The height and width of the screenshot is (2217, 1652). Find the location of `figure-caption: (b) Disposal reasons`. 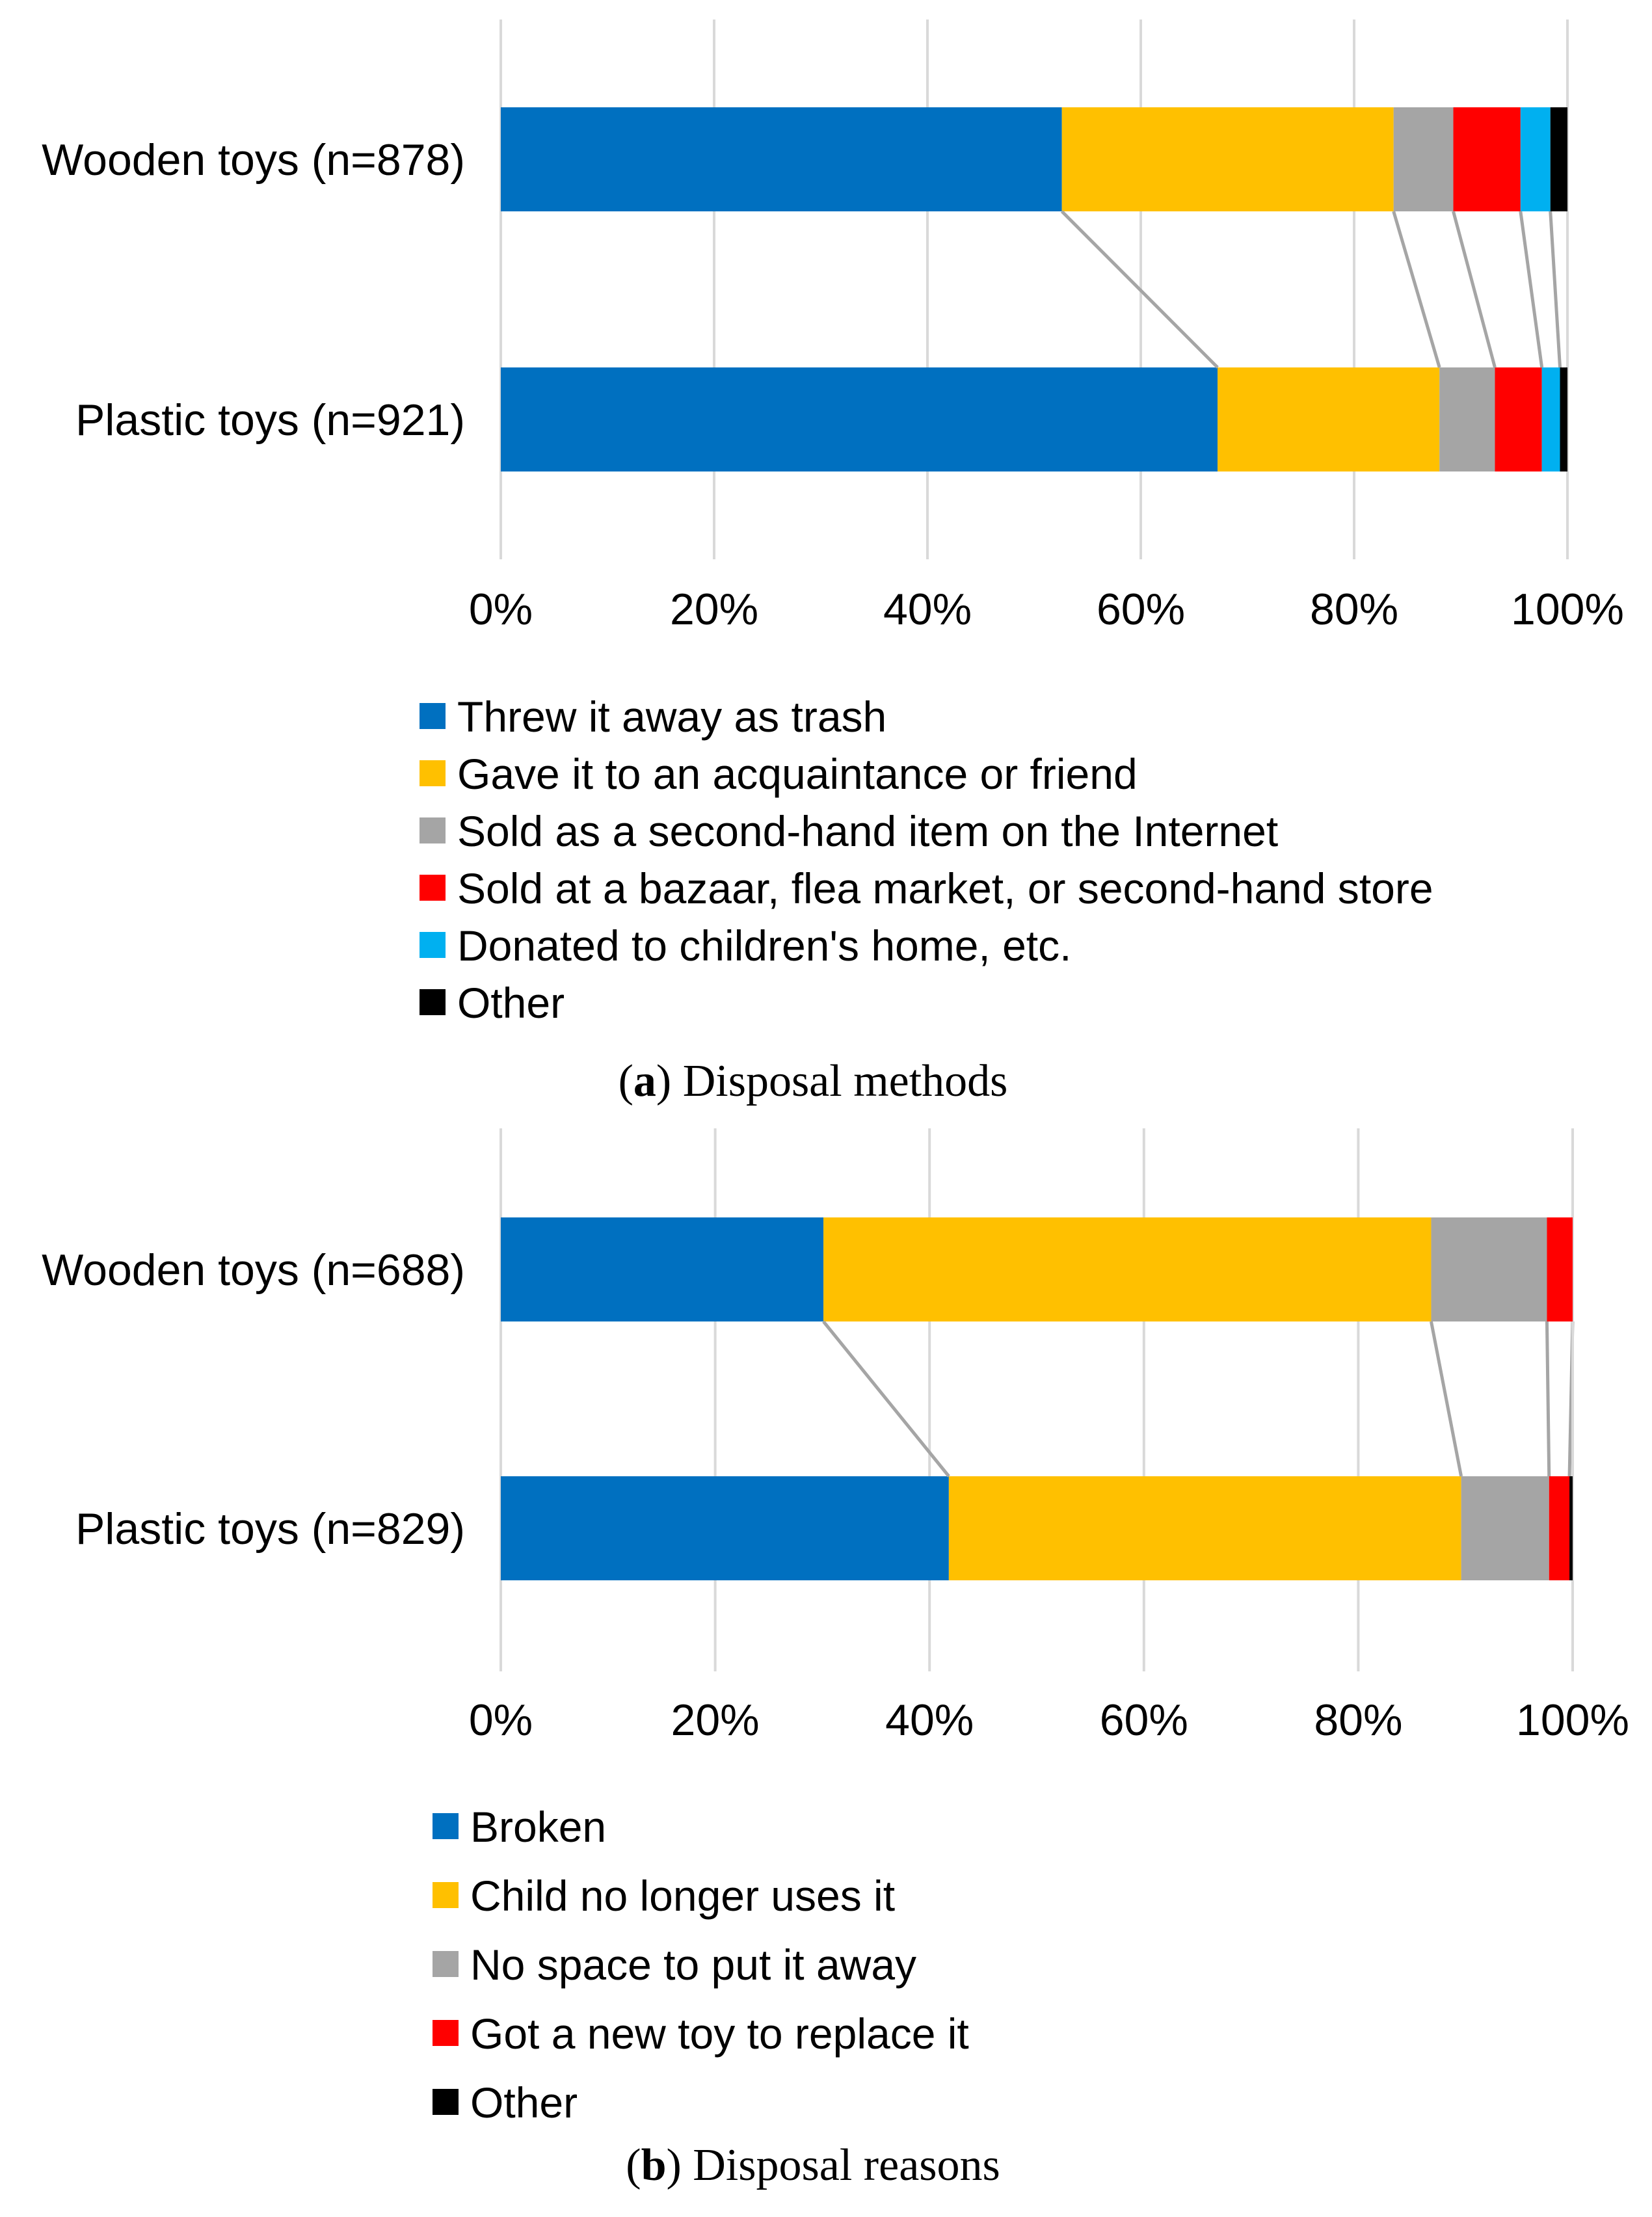

figure-caption: (b) Disposal reasons is located at coordinates (813, 2165).